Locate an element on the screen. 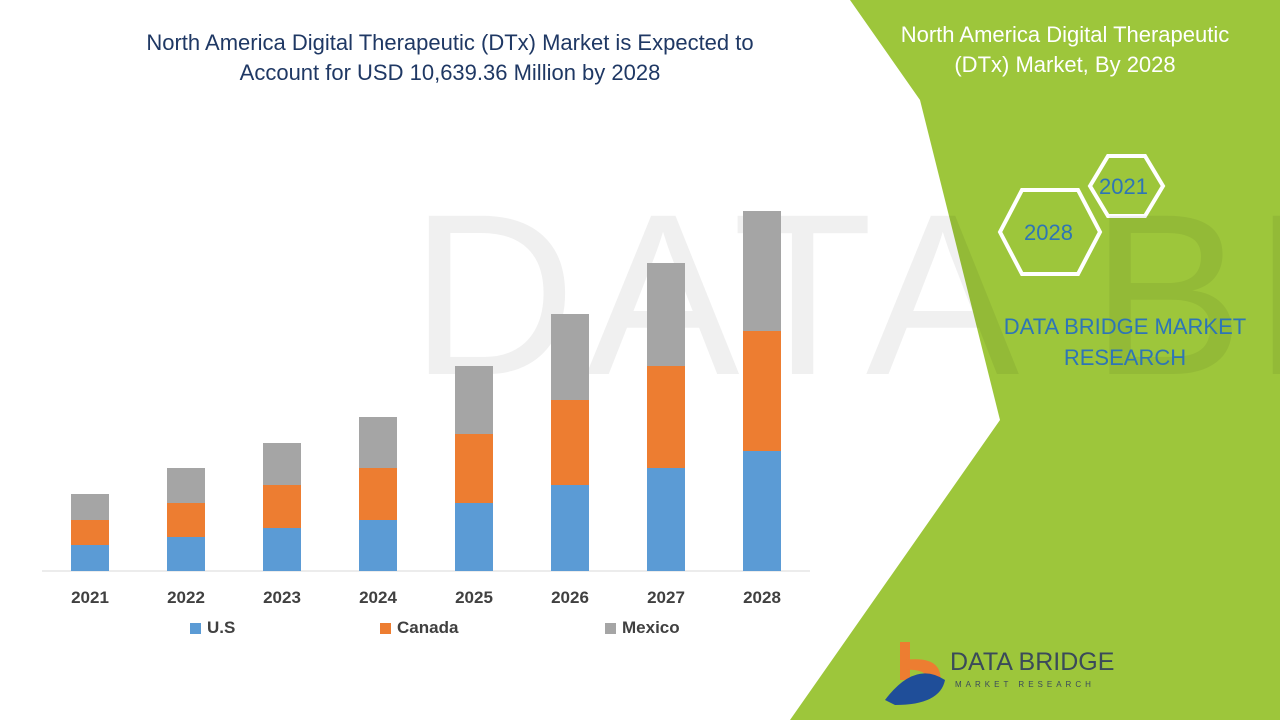 This screenshot has width=1280, height=720. bar-2025-us is located at coordinates (474, 537).